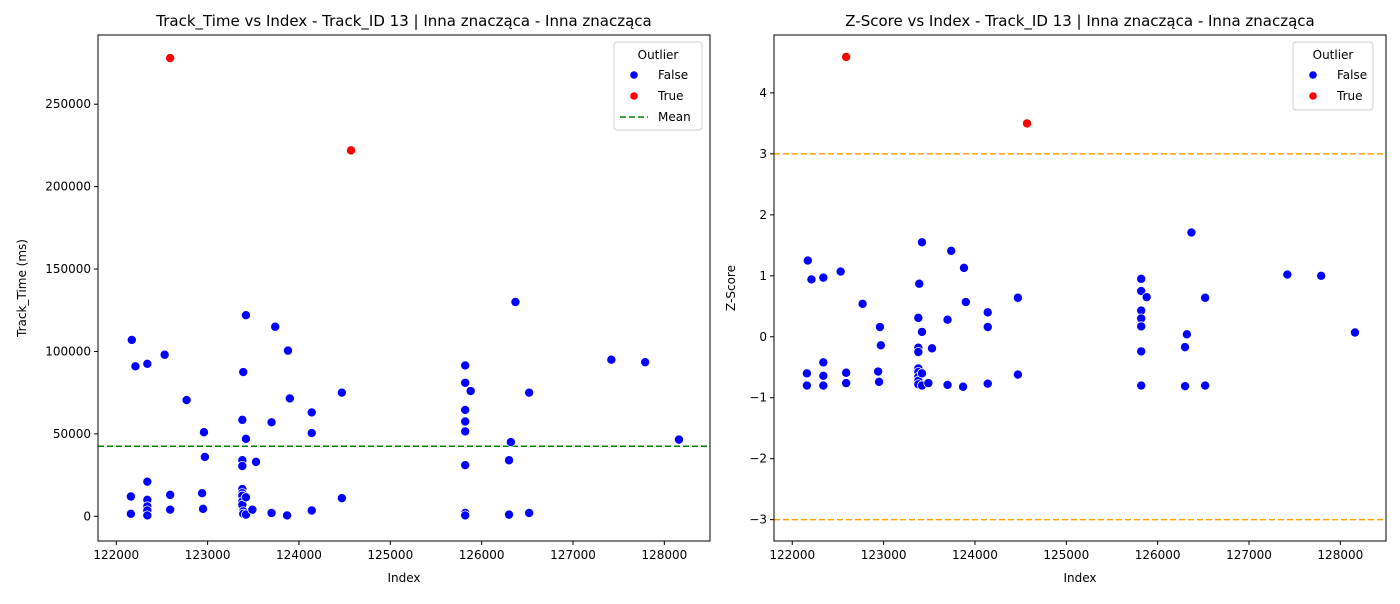 The width and height of the screenshot is (1400, 604). What do you see at coordinates (1340, 555) in the screenshot?
I see `x-tick-label: 128000` at bounding box center [1340, 555].